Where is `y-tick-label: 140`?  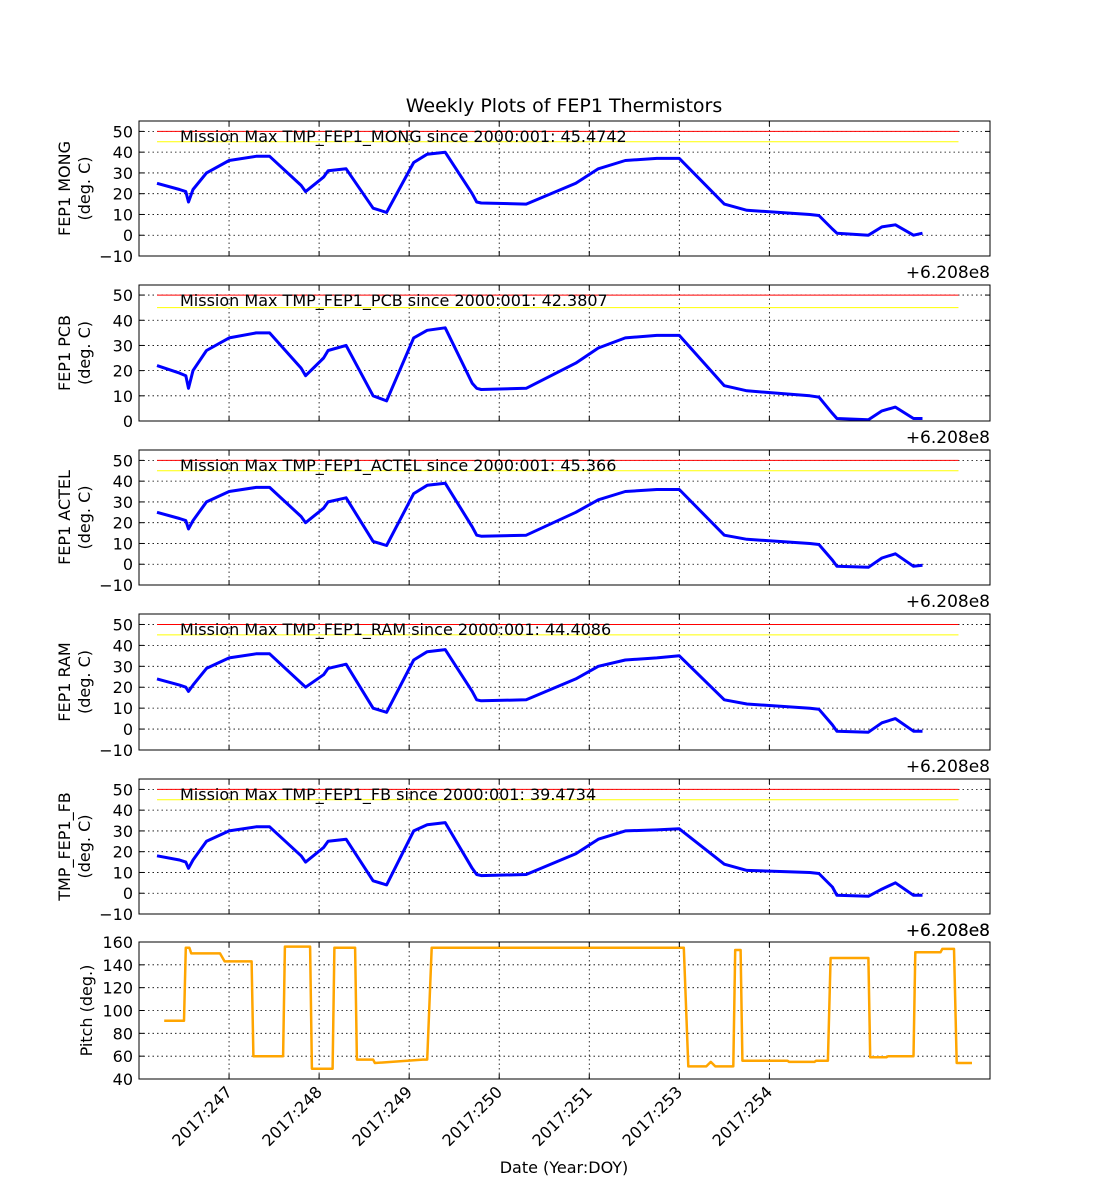 y-tick-label: 140 is located at coordinates (117, 965).